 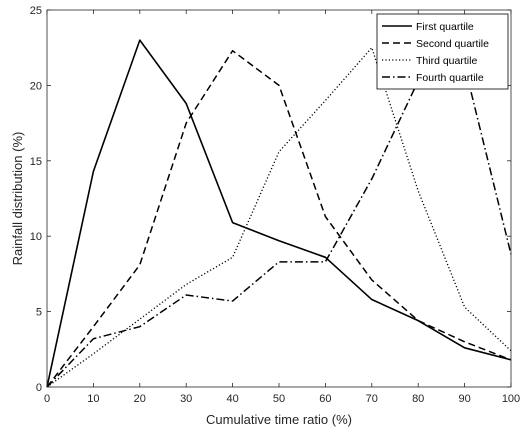 What do you see at coordinates (36, 162) in the screenshot?
I see `y-tick-label: 15` at bounding box center [36, 162].